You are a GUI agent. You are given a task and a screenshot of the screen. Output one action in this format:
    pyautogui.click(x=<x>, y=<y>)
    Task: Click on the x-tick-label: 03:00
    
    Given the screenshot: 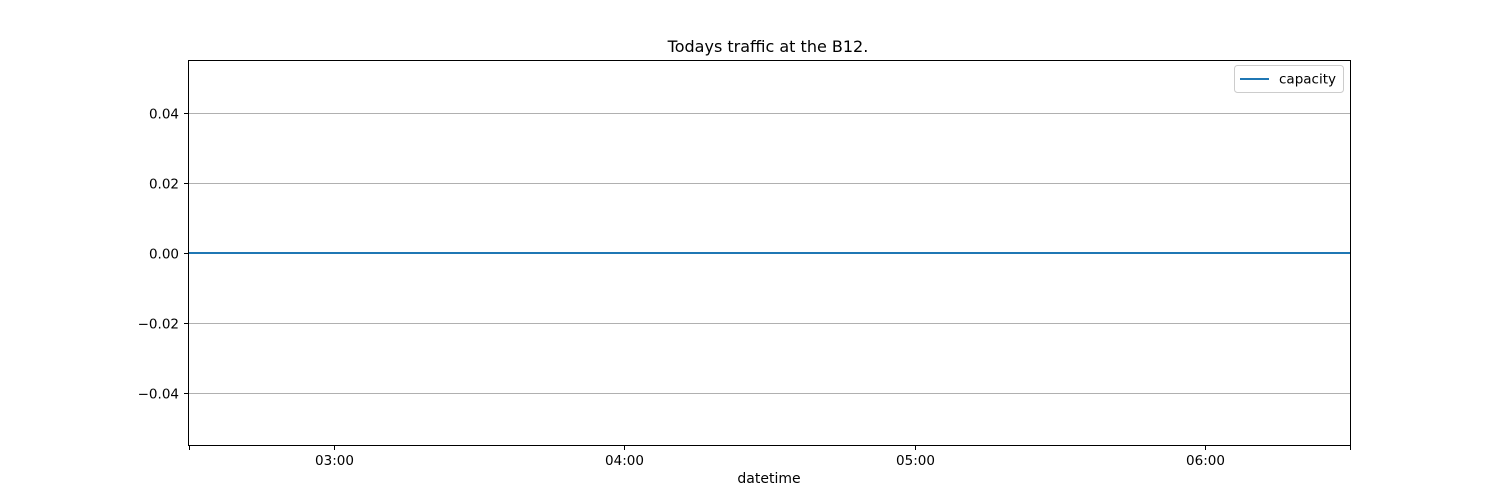 What is the action you would take?
    pyautogui.click(x=334, y=461)
    